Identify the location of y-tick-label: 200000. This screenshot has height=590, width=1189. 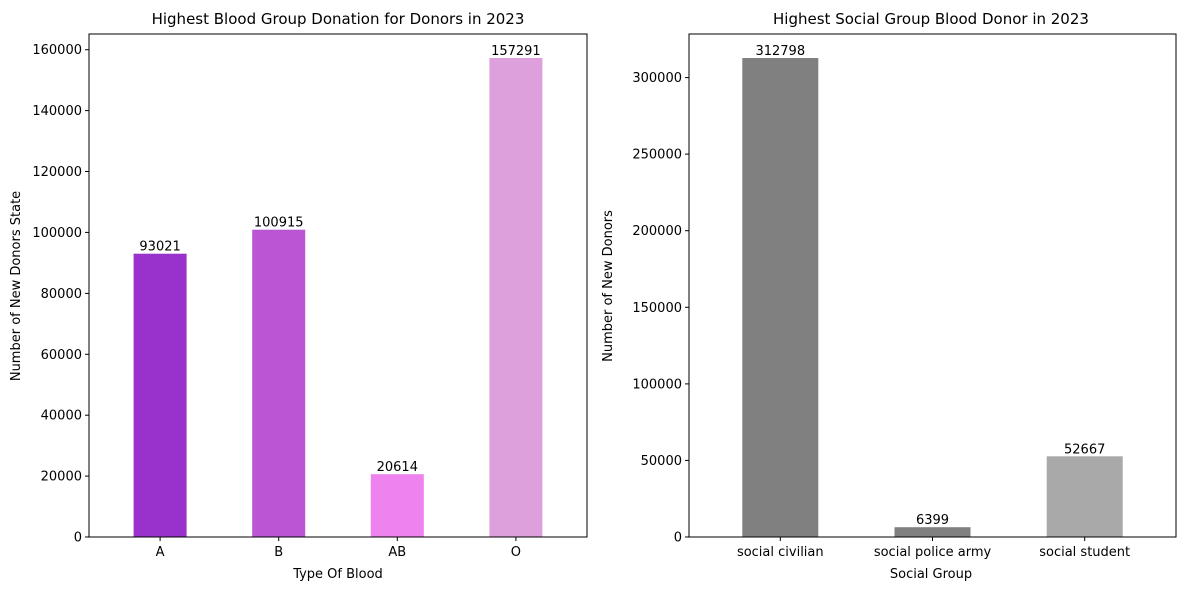
(657, 231).